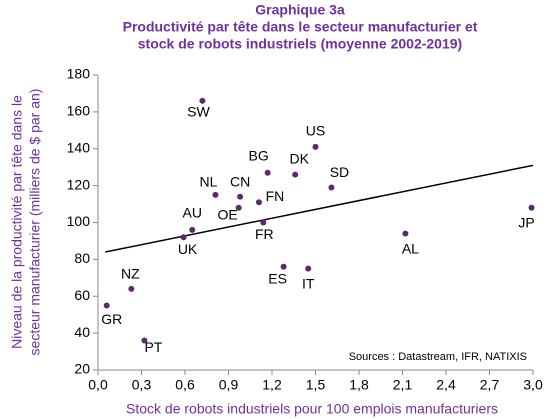 The height and width of the screenshot is (419, 547). I want to click on y-tick-label: 100, so click(79, 221).